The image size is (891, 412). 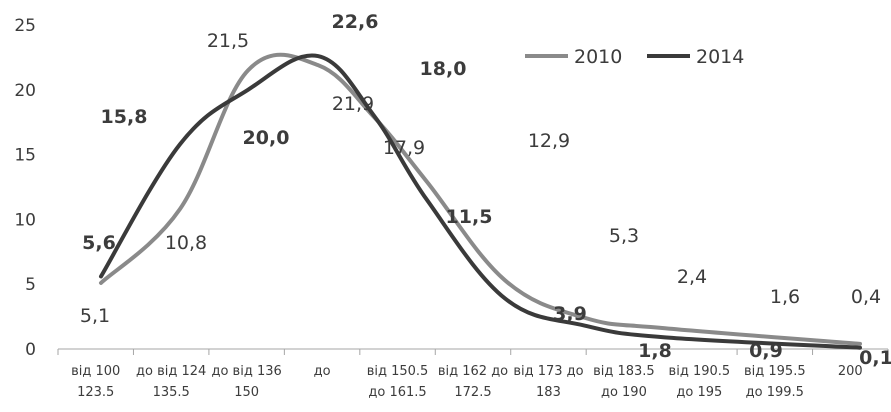 What do you see at coordinates (720, 57) in the screenshot?
I see `legend-label-2014: 2014` at bounding box center [720, 57].